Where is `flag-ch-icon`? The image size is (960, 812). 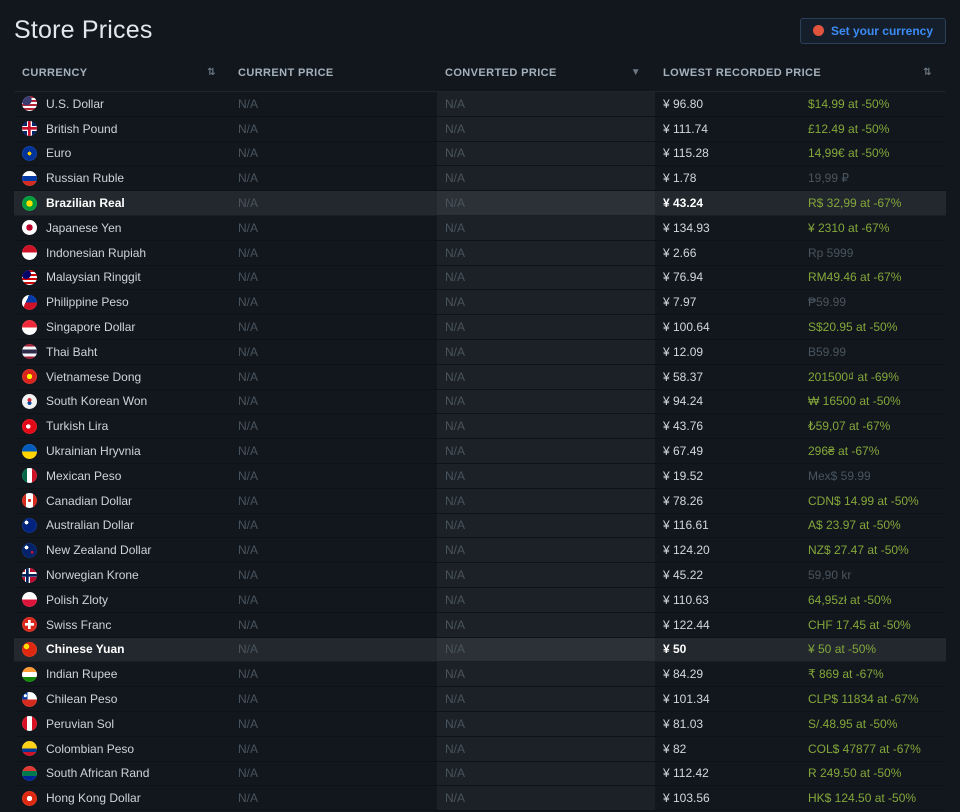 flag-ch-icon is located at coordinates (29, 625).